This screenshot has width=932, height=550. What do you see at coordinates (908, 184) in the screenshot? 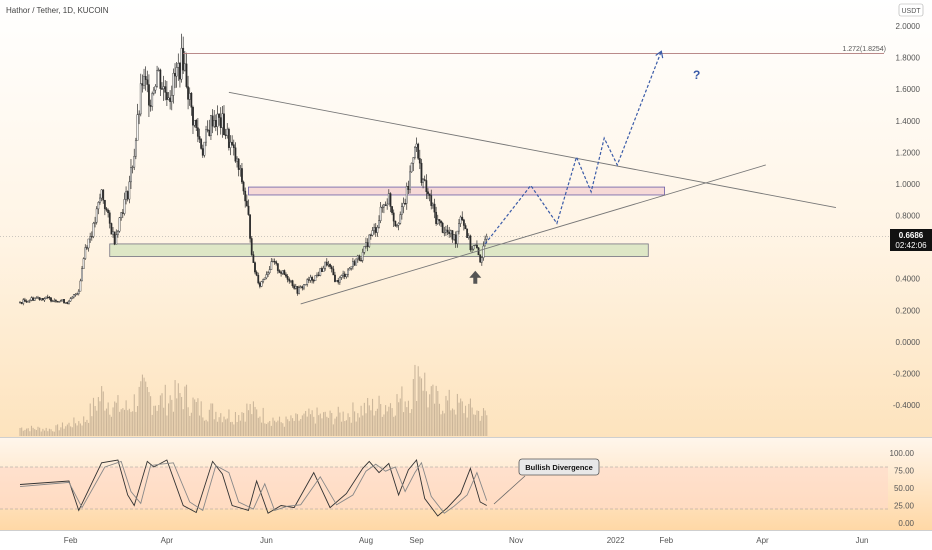
I see `price-axis-tick: 1.0000` at bounding box center [908, 184].